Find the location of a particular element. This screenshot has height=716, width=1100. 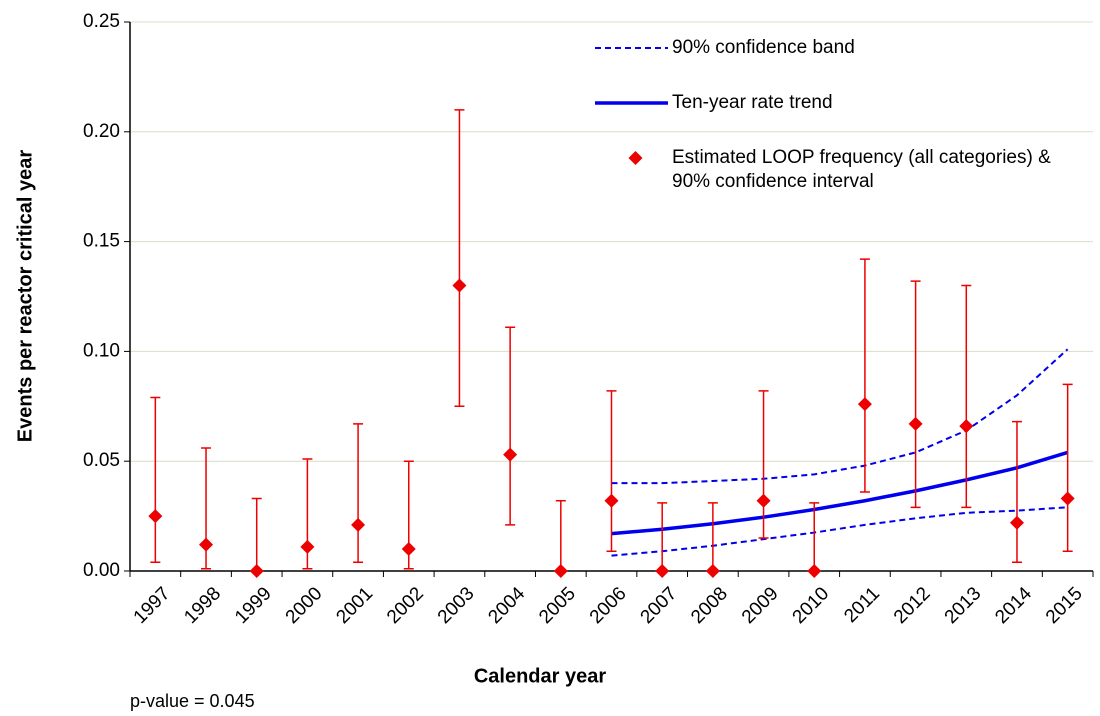

y-tick-label: 0.10 is located at coordinates (101, 350).